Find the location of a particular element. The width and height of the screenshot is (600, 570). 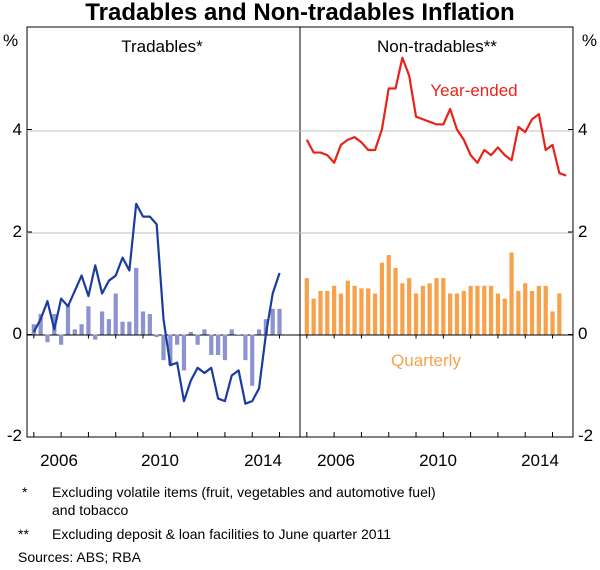

ytick-left-0: -2 is located at coordinates (14, 435).